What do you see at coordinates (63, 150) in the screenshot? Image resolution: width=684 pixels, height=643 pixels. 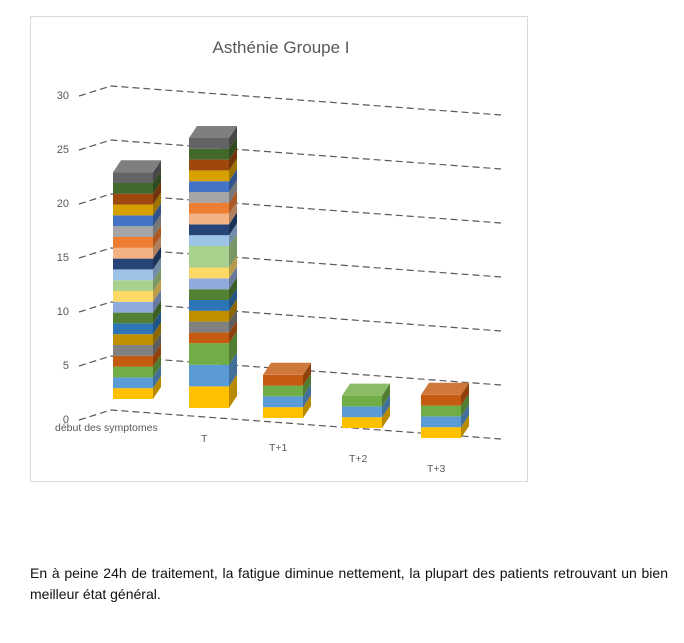 I see `y-tick-label: 25` at bounding box center [63, 150].